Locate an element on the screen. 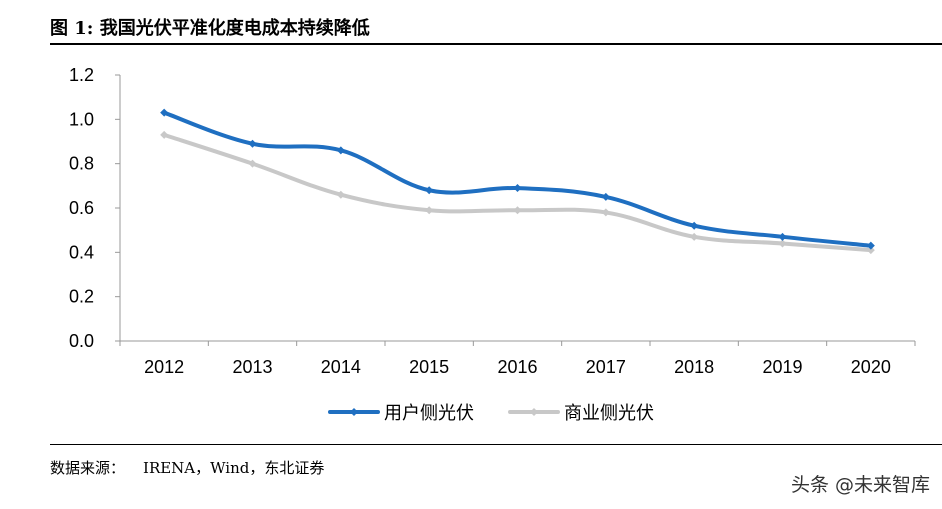  x-tick-label: 2019 is located at coordinates (782, 367).